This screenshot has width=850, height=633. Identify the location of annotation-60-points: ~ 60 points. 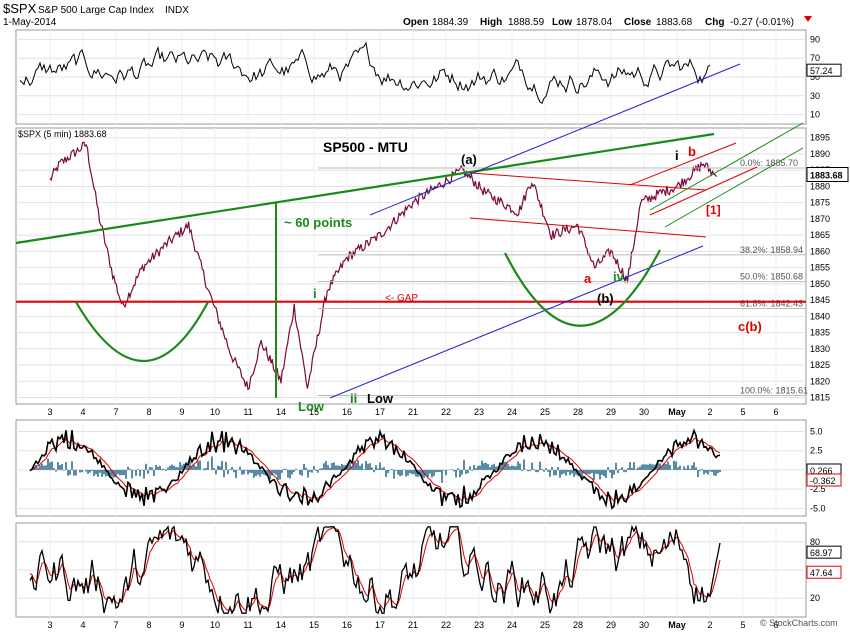
(318, 222).